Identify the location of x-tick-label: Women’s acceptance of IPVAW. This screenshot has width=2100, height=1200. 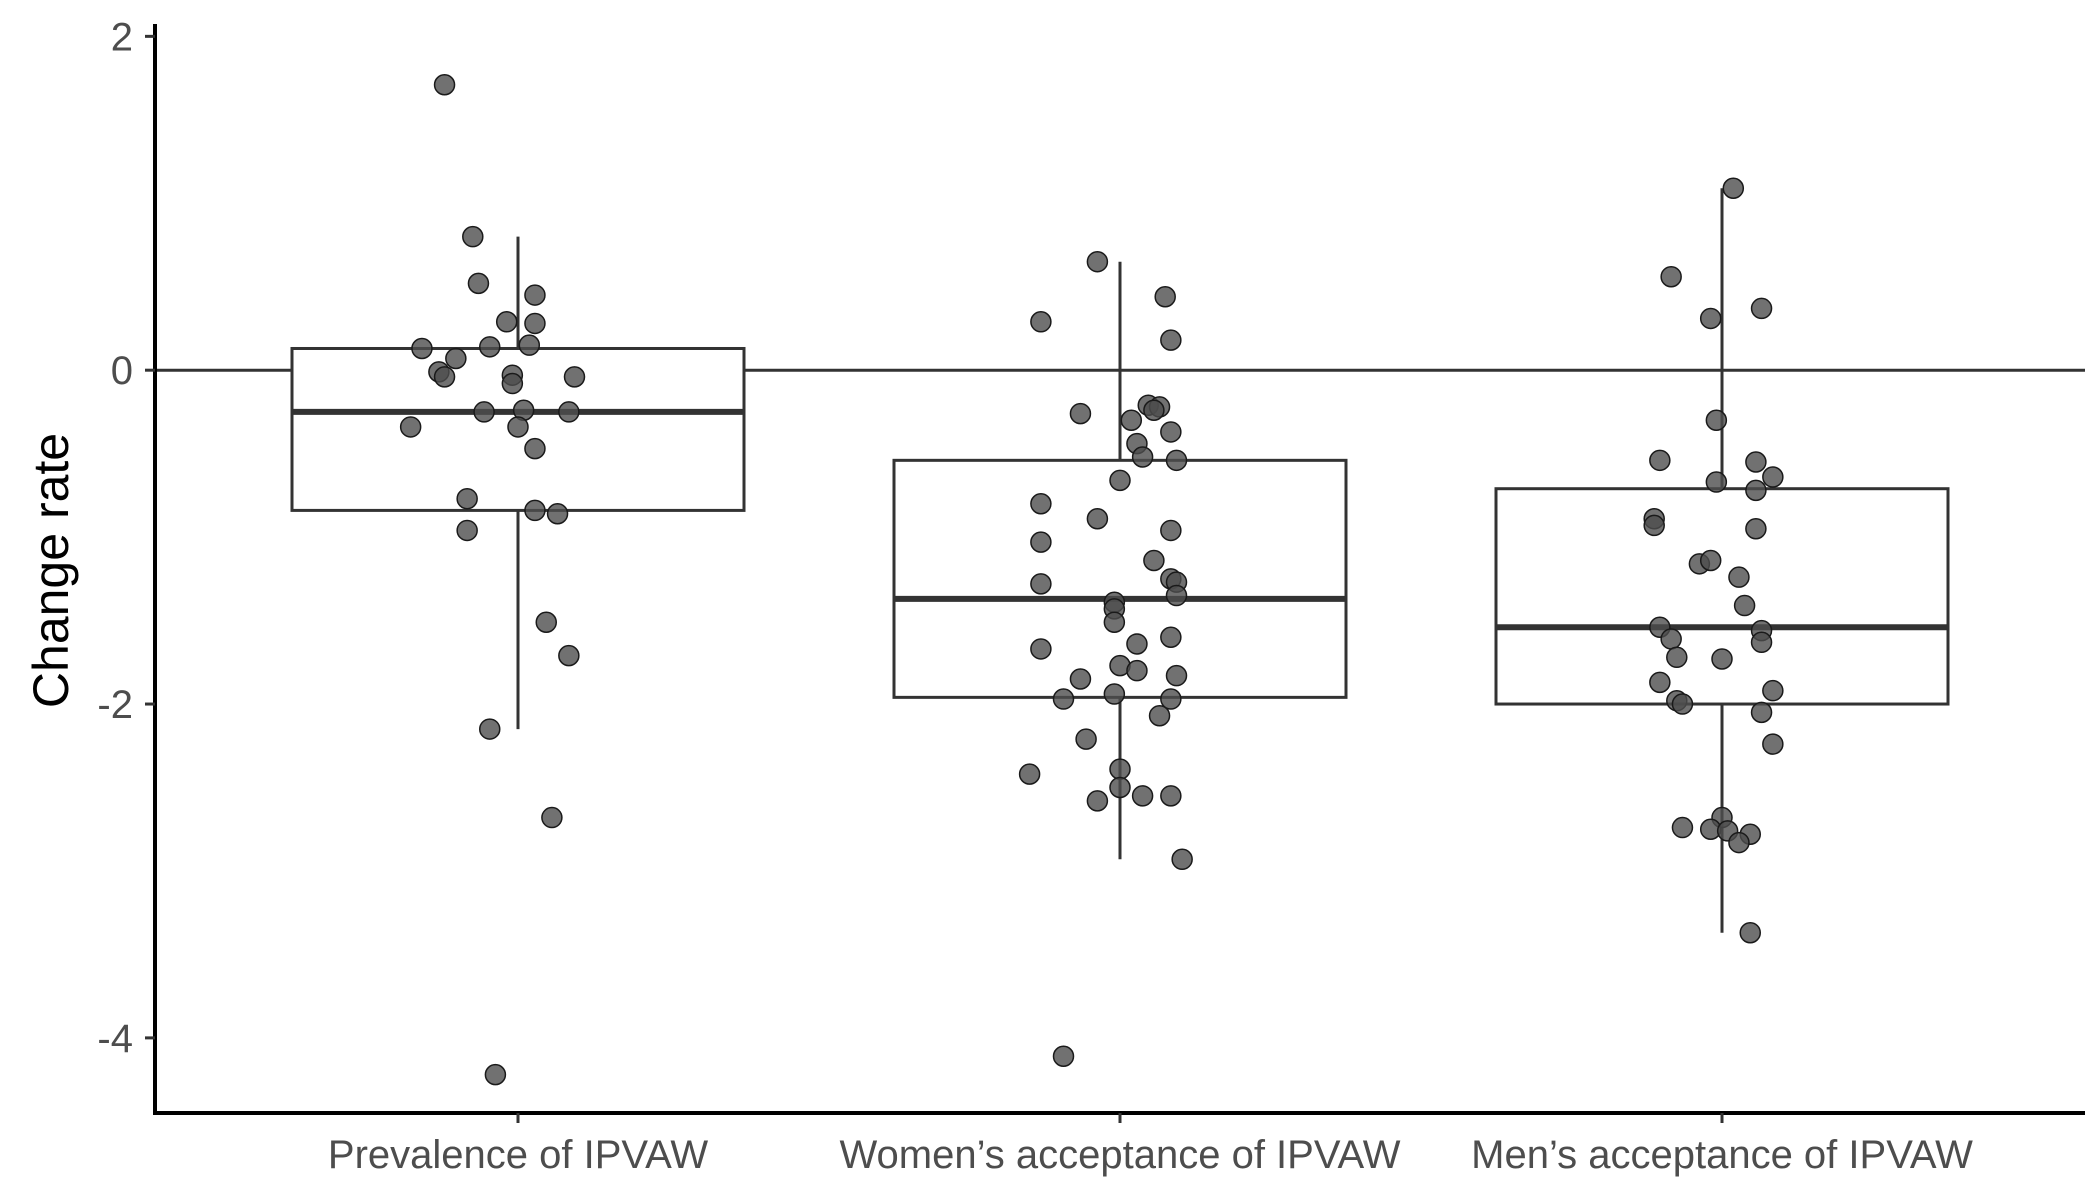
(1120, 1155).